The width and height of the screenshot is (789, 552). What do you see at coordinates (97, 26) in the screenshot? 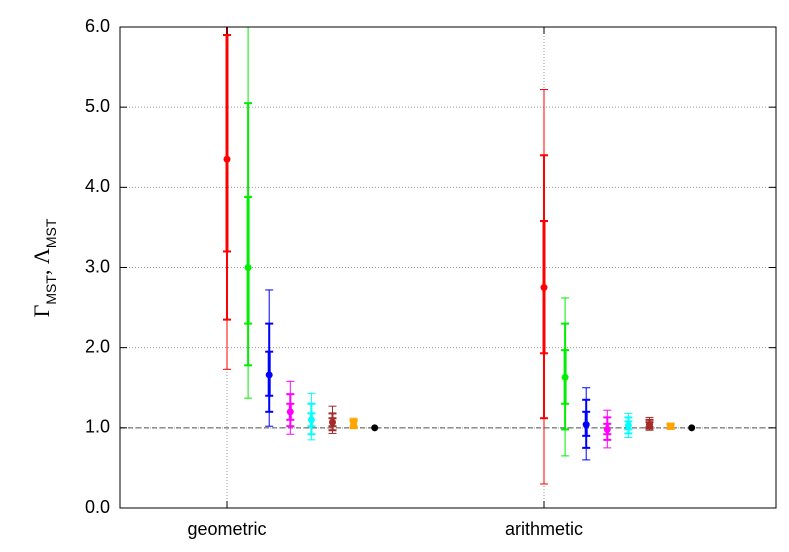
I see `y-tick-label: 6.0` at bounding box center [97, 26].